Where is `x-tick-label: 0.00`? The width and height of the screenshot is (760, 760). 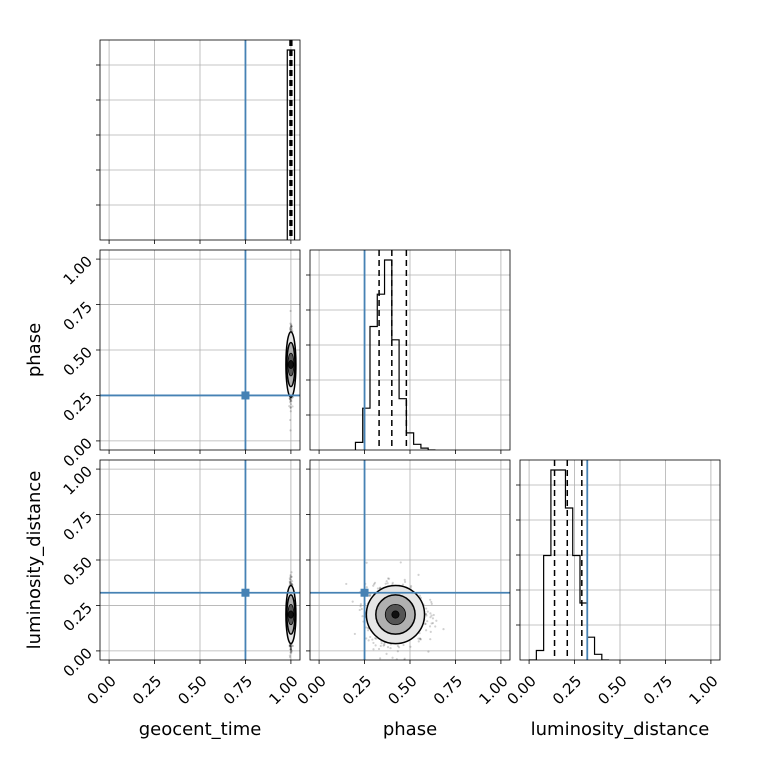
x-tick-label: 0.00 is located at coordinates (311, 690).